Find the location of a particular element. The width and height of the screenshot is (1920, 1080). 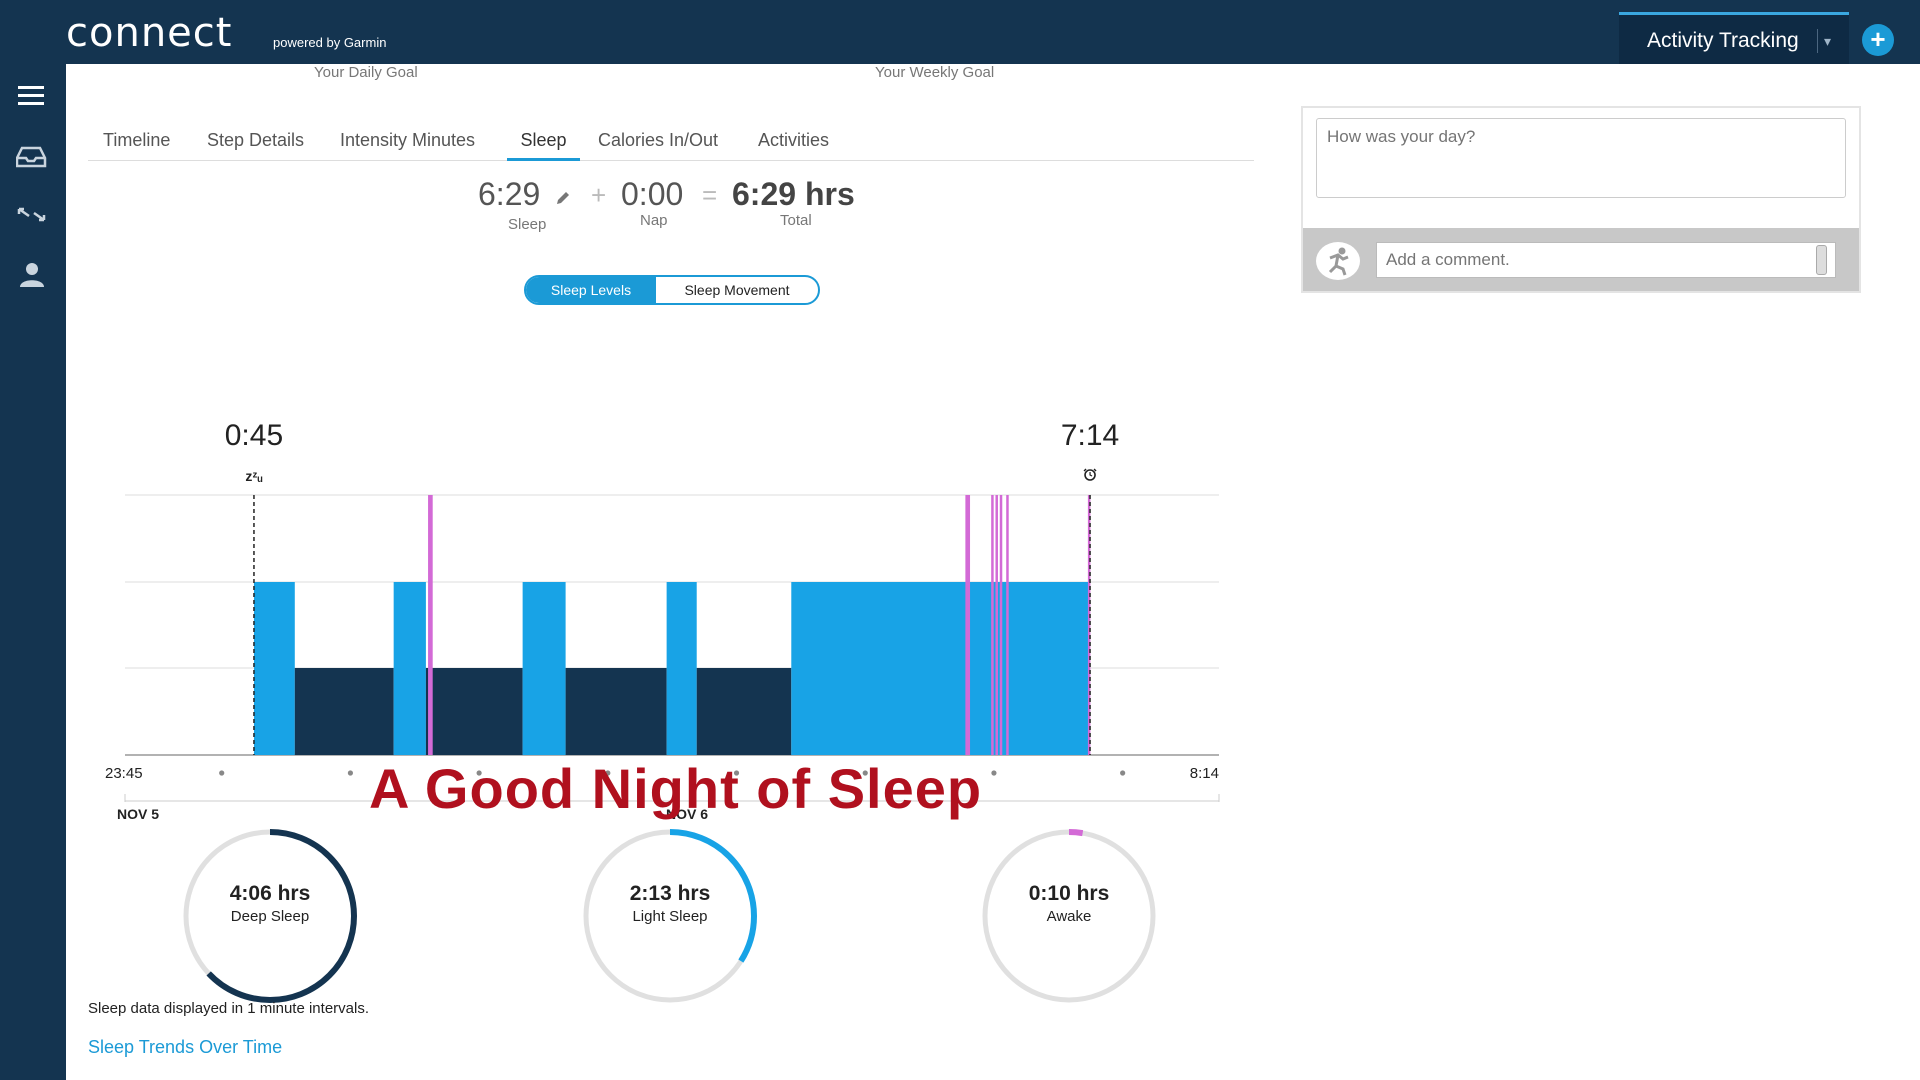

chevron-down-icon: ▾ is located at coordinates (1828, 41).